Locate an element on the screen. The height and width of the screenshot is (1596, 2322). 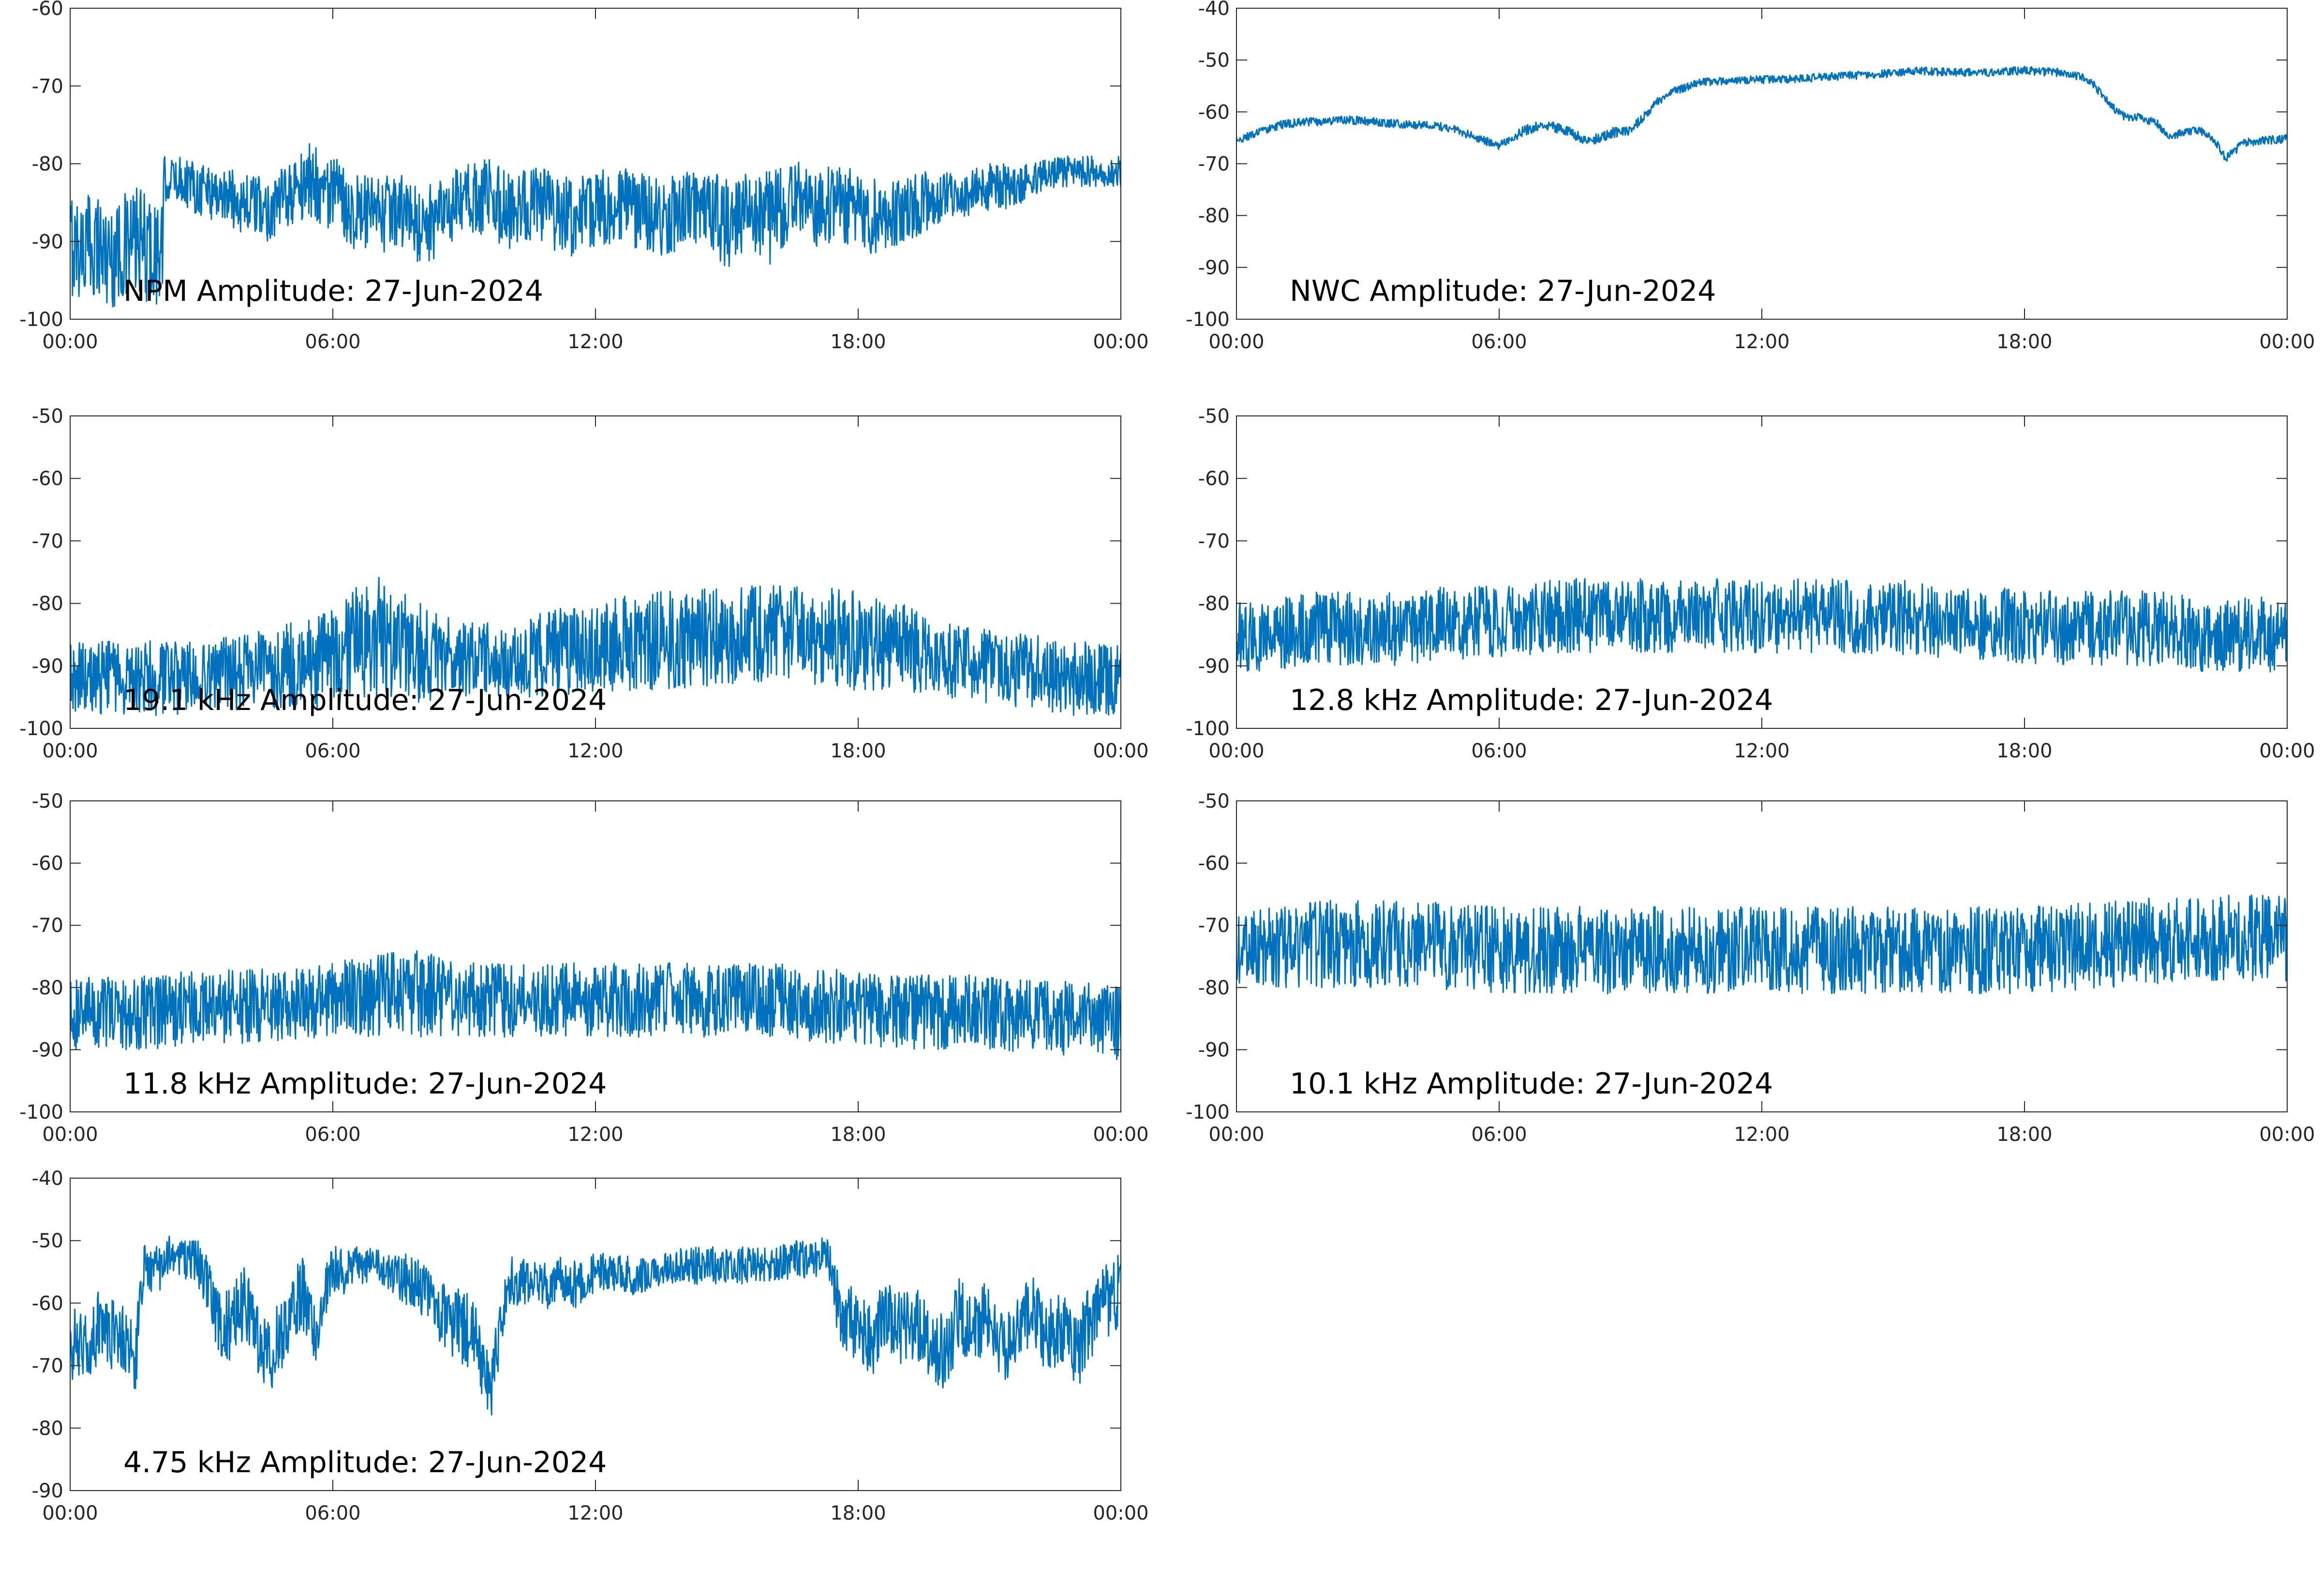
panel-title: 12.8 kHz Amplitude: 27-Jun-2024 is located at coordinates (1531, 700).